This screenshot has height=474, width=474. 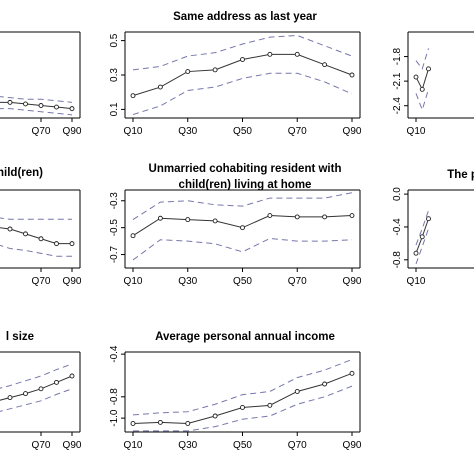 I want to click on y-tick-label: -0.8, so click(x=397, y=260).